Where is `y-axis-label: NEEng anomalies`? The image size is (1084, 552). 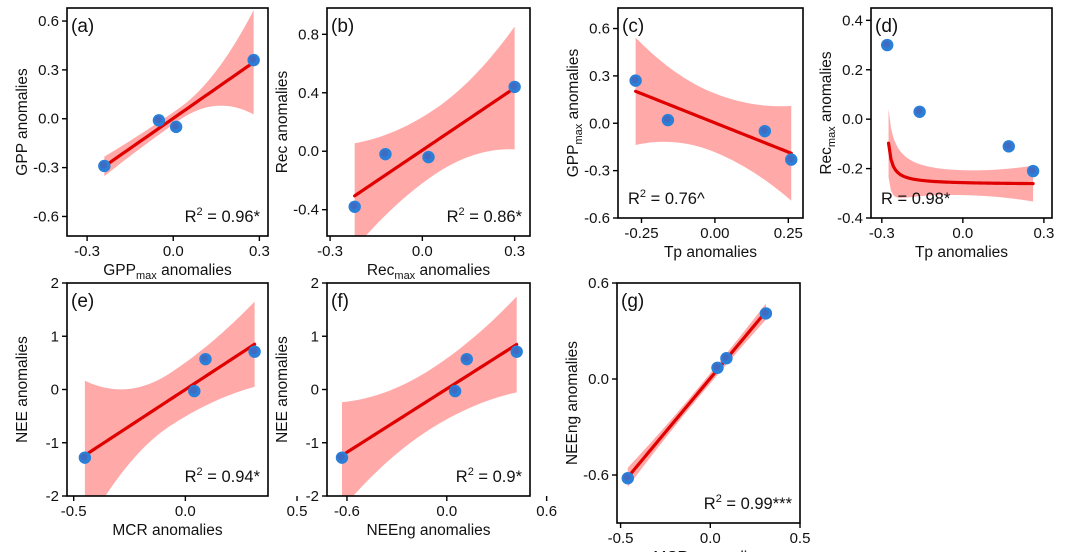 y-axis-label: NEEng anomalies is located at coordinates (572, 403).